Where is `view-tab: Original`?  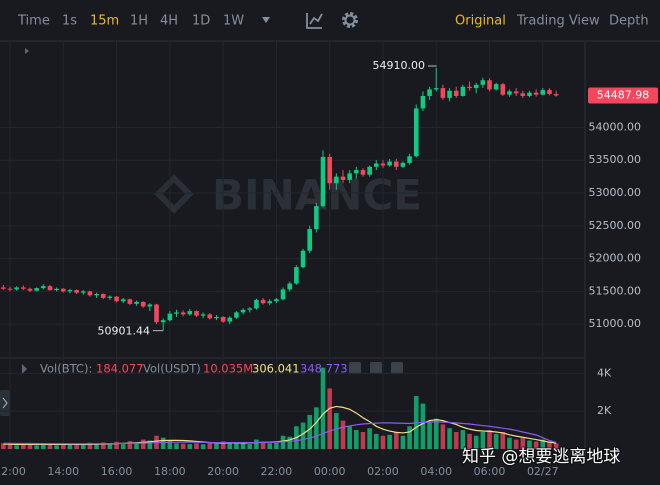 view-tab: Original is located at coordinates (480, 21).